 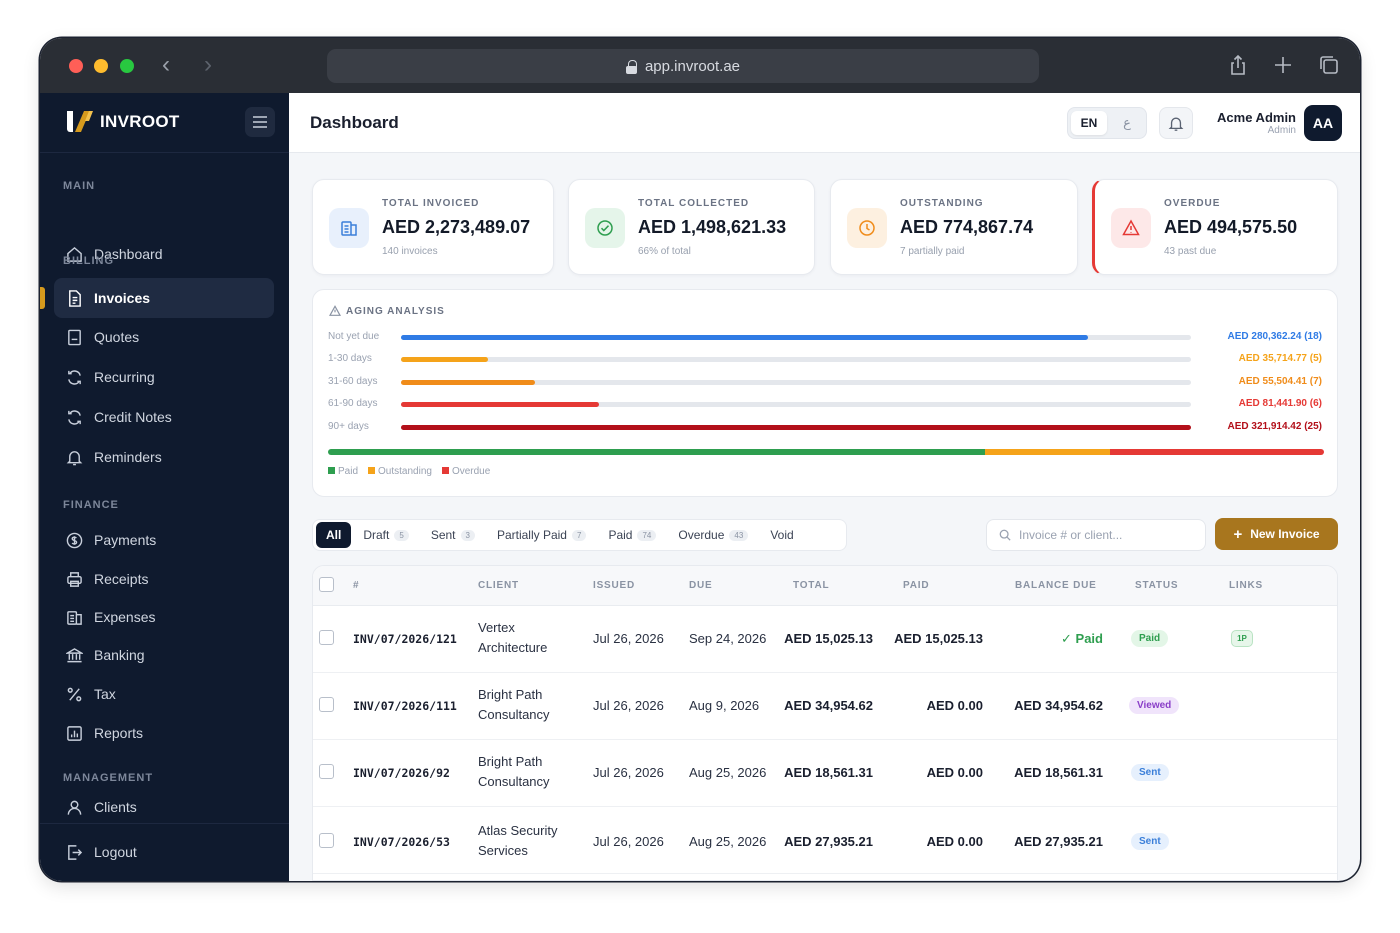 What do you see at coordinates (1238, 65) in the screenshot?
I see `share-icon` at bounding box center [1238, 65].